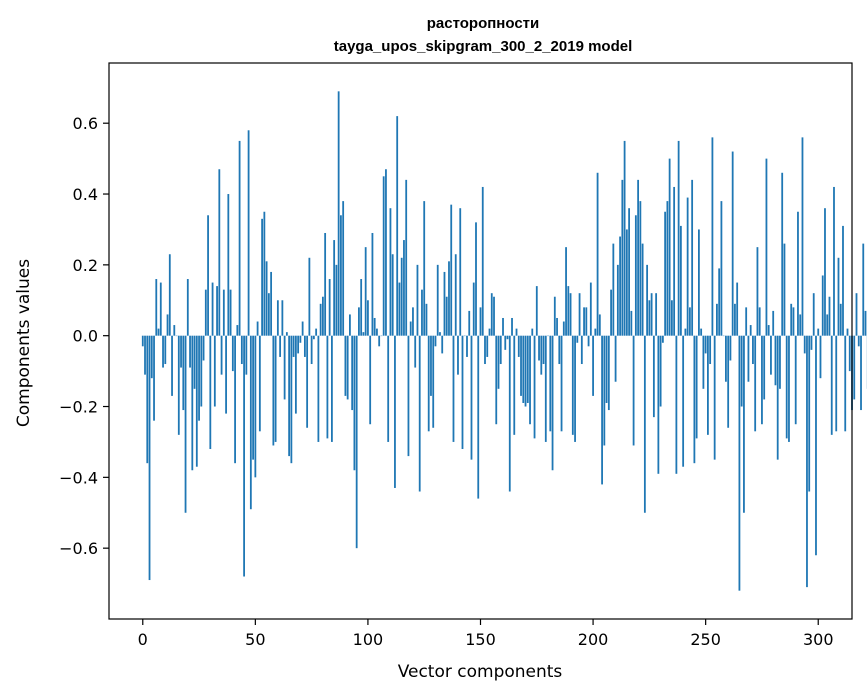 This screenshot has height=696, width=867. I want to click on y-tick-label: 0.6, so click(85, 123).